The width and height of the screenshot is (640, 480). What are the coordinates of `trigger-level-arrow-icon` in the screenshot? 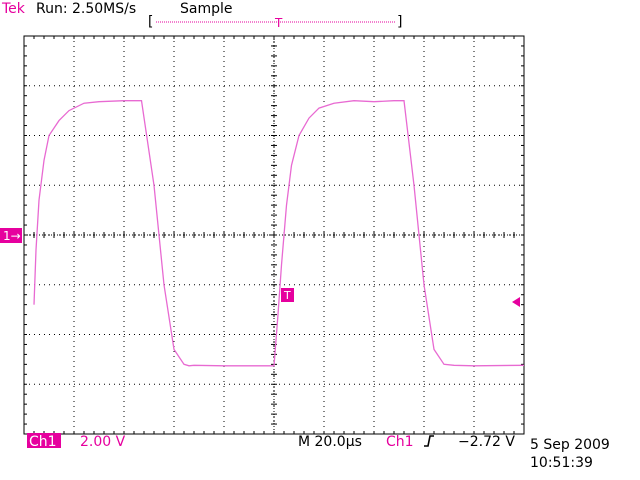 It's located at (516, 302).